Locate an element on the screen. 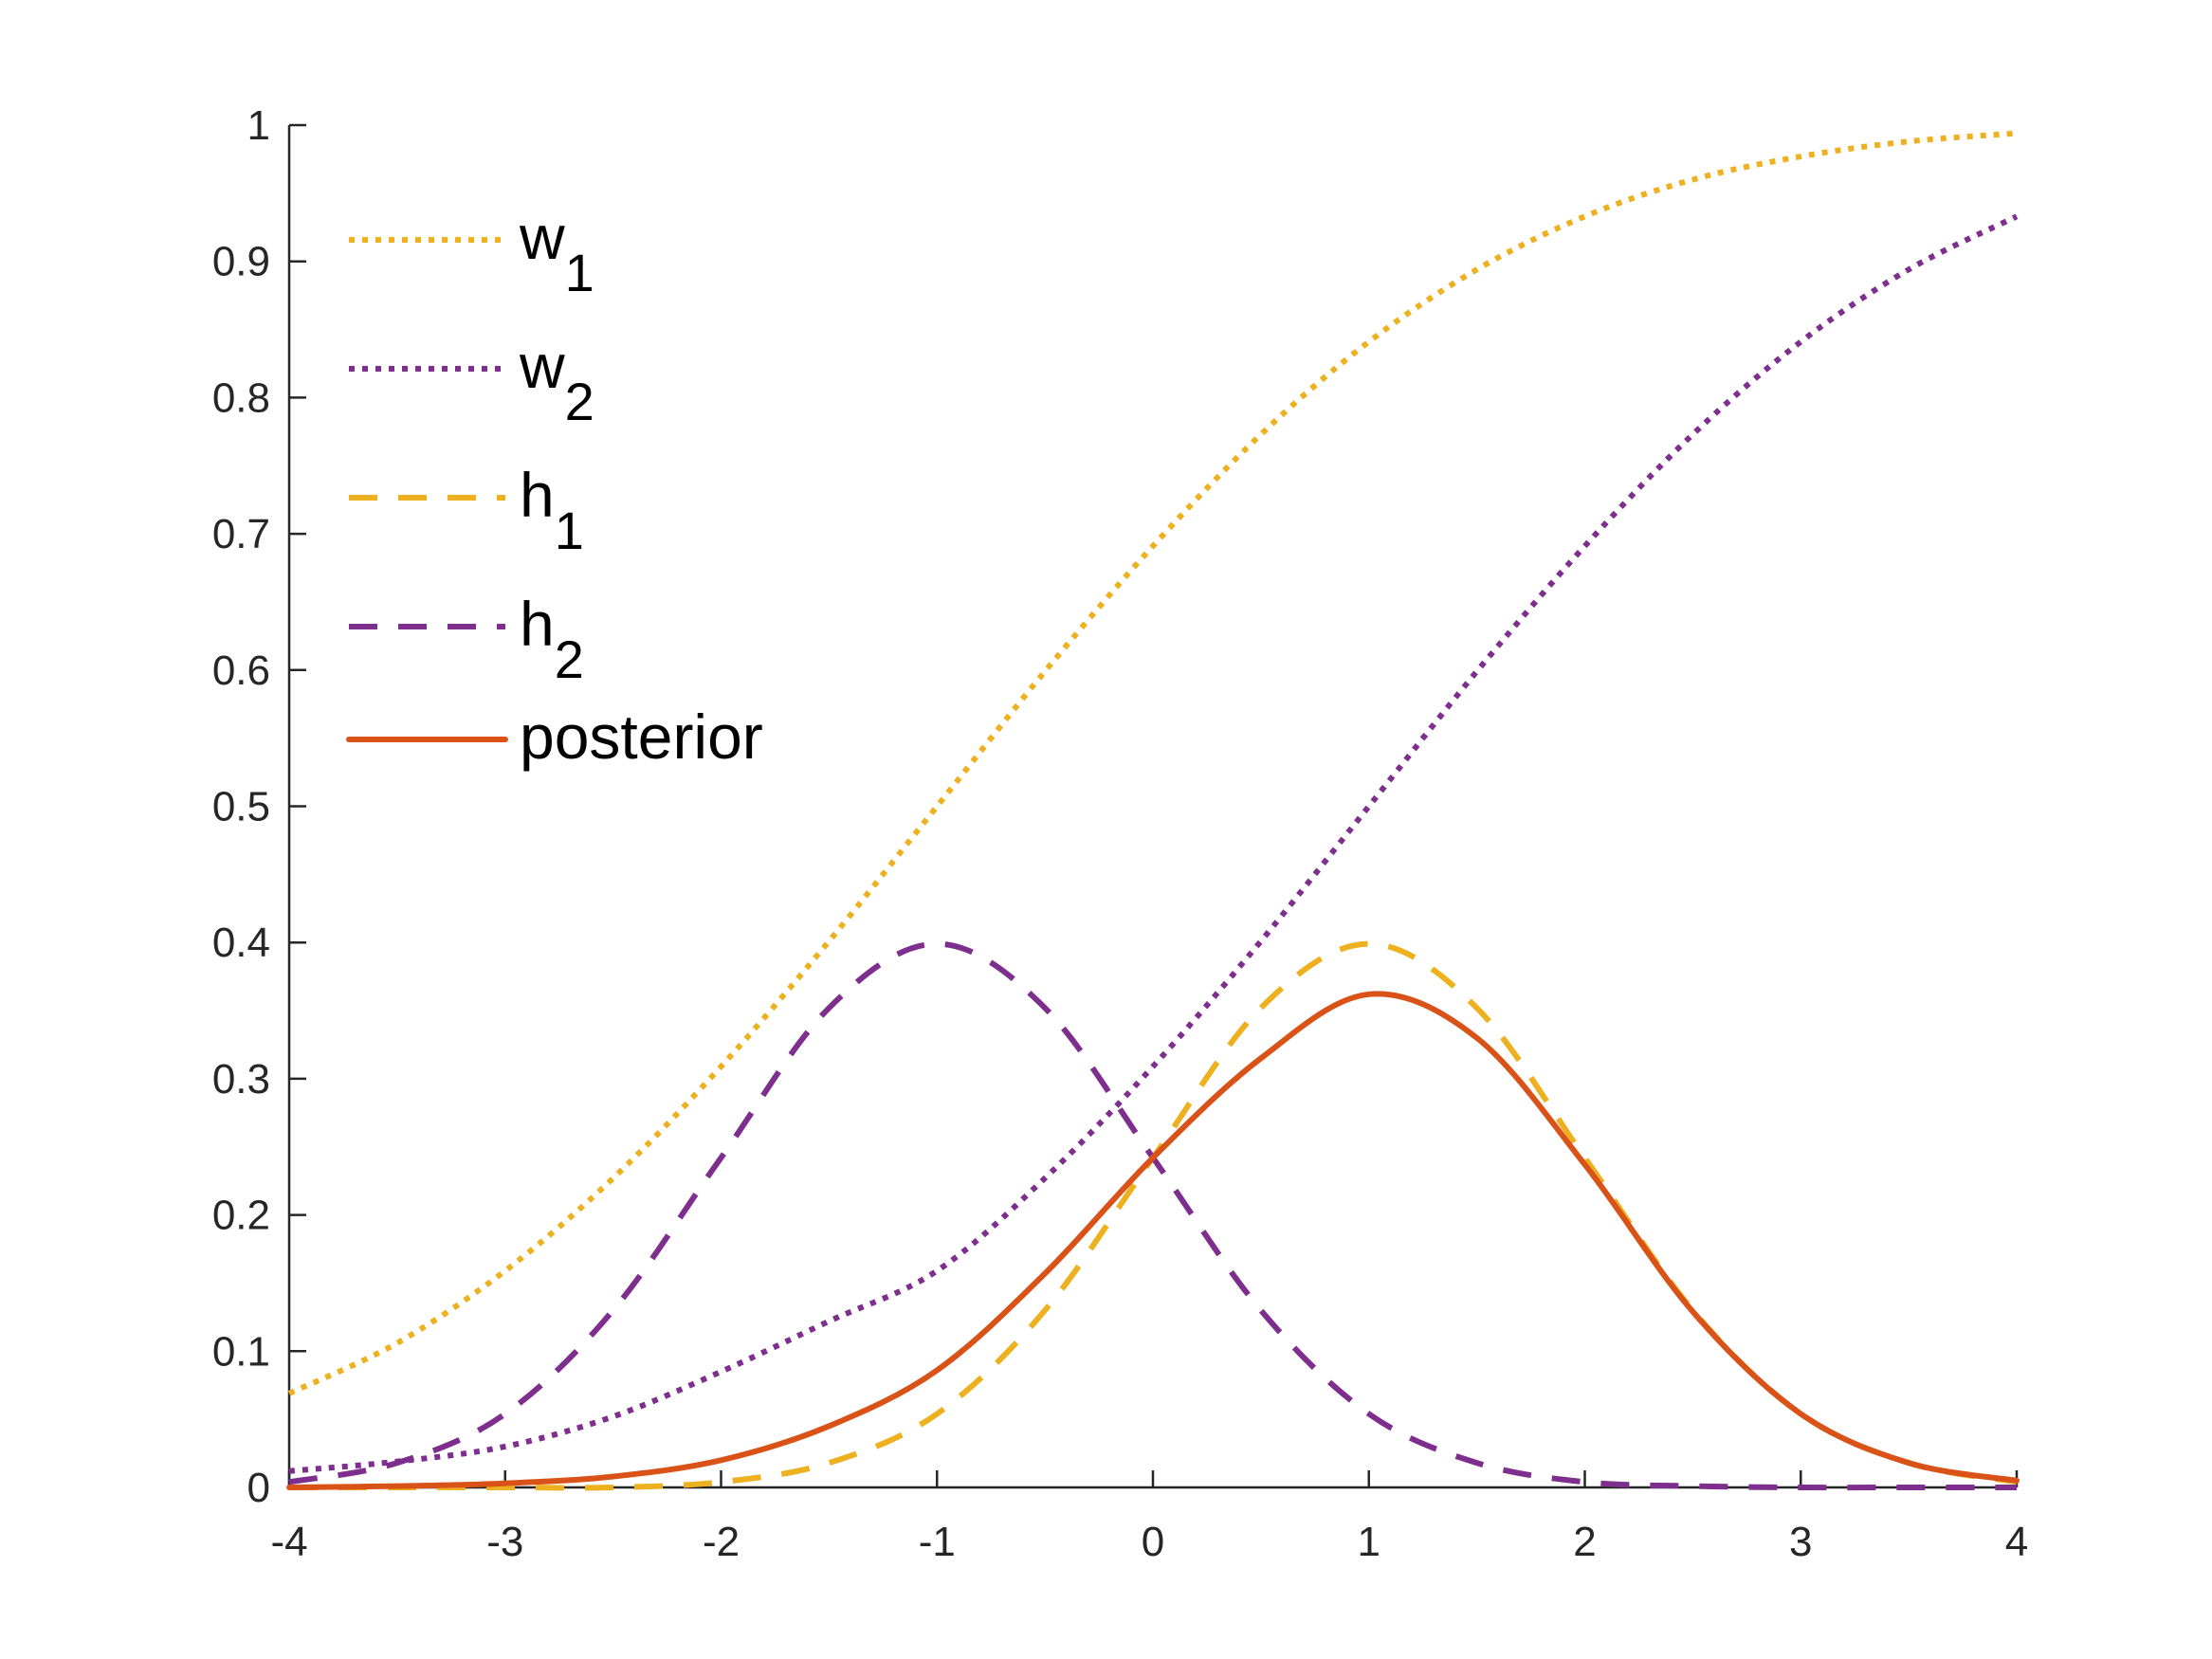 This screenshot has height=1659, width=2212. y-tick-label: 0.3 is located at coordinates (241, 1079).